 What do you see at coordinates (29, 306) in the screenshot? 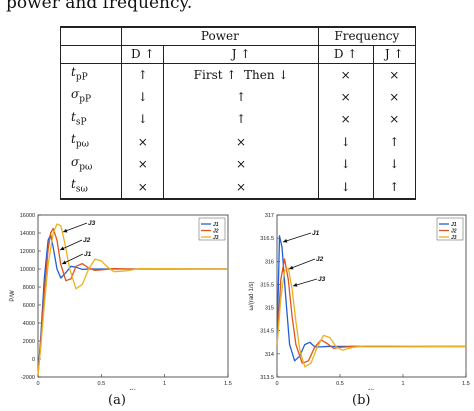
I see `y-tick-label: 6000` at bounding box center [29, 306].